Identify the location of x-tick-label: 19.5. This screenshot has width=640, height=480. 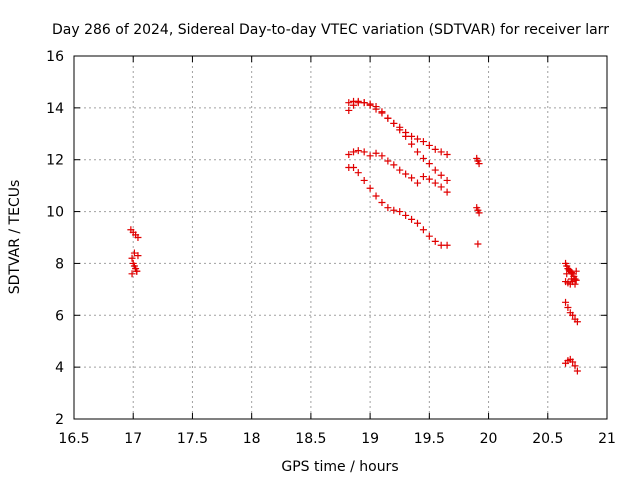
(429, 439).